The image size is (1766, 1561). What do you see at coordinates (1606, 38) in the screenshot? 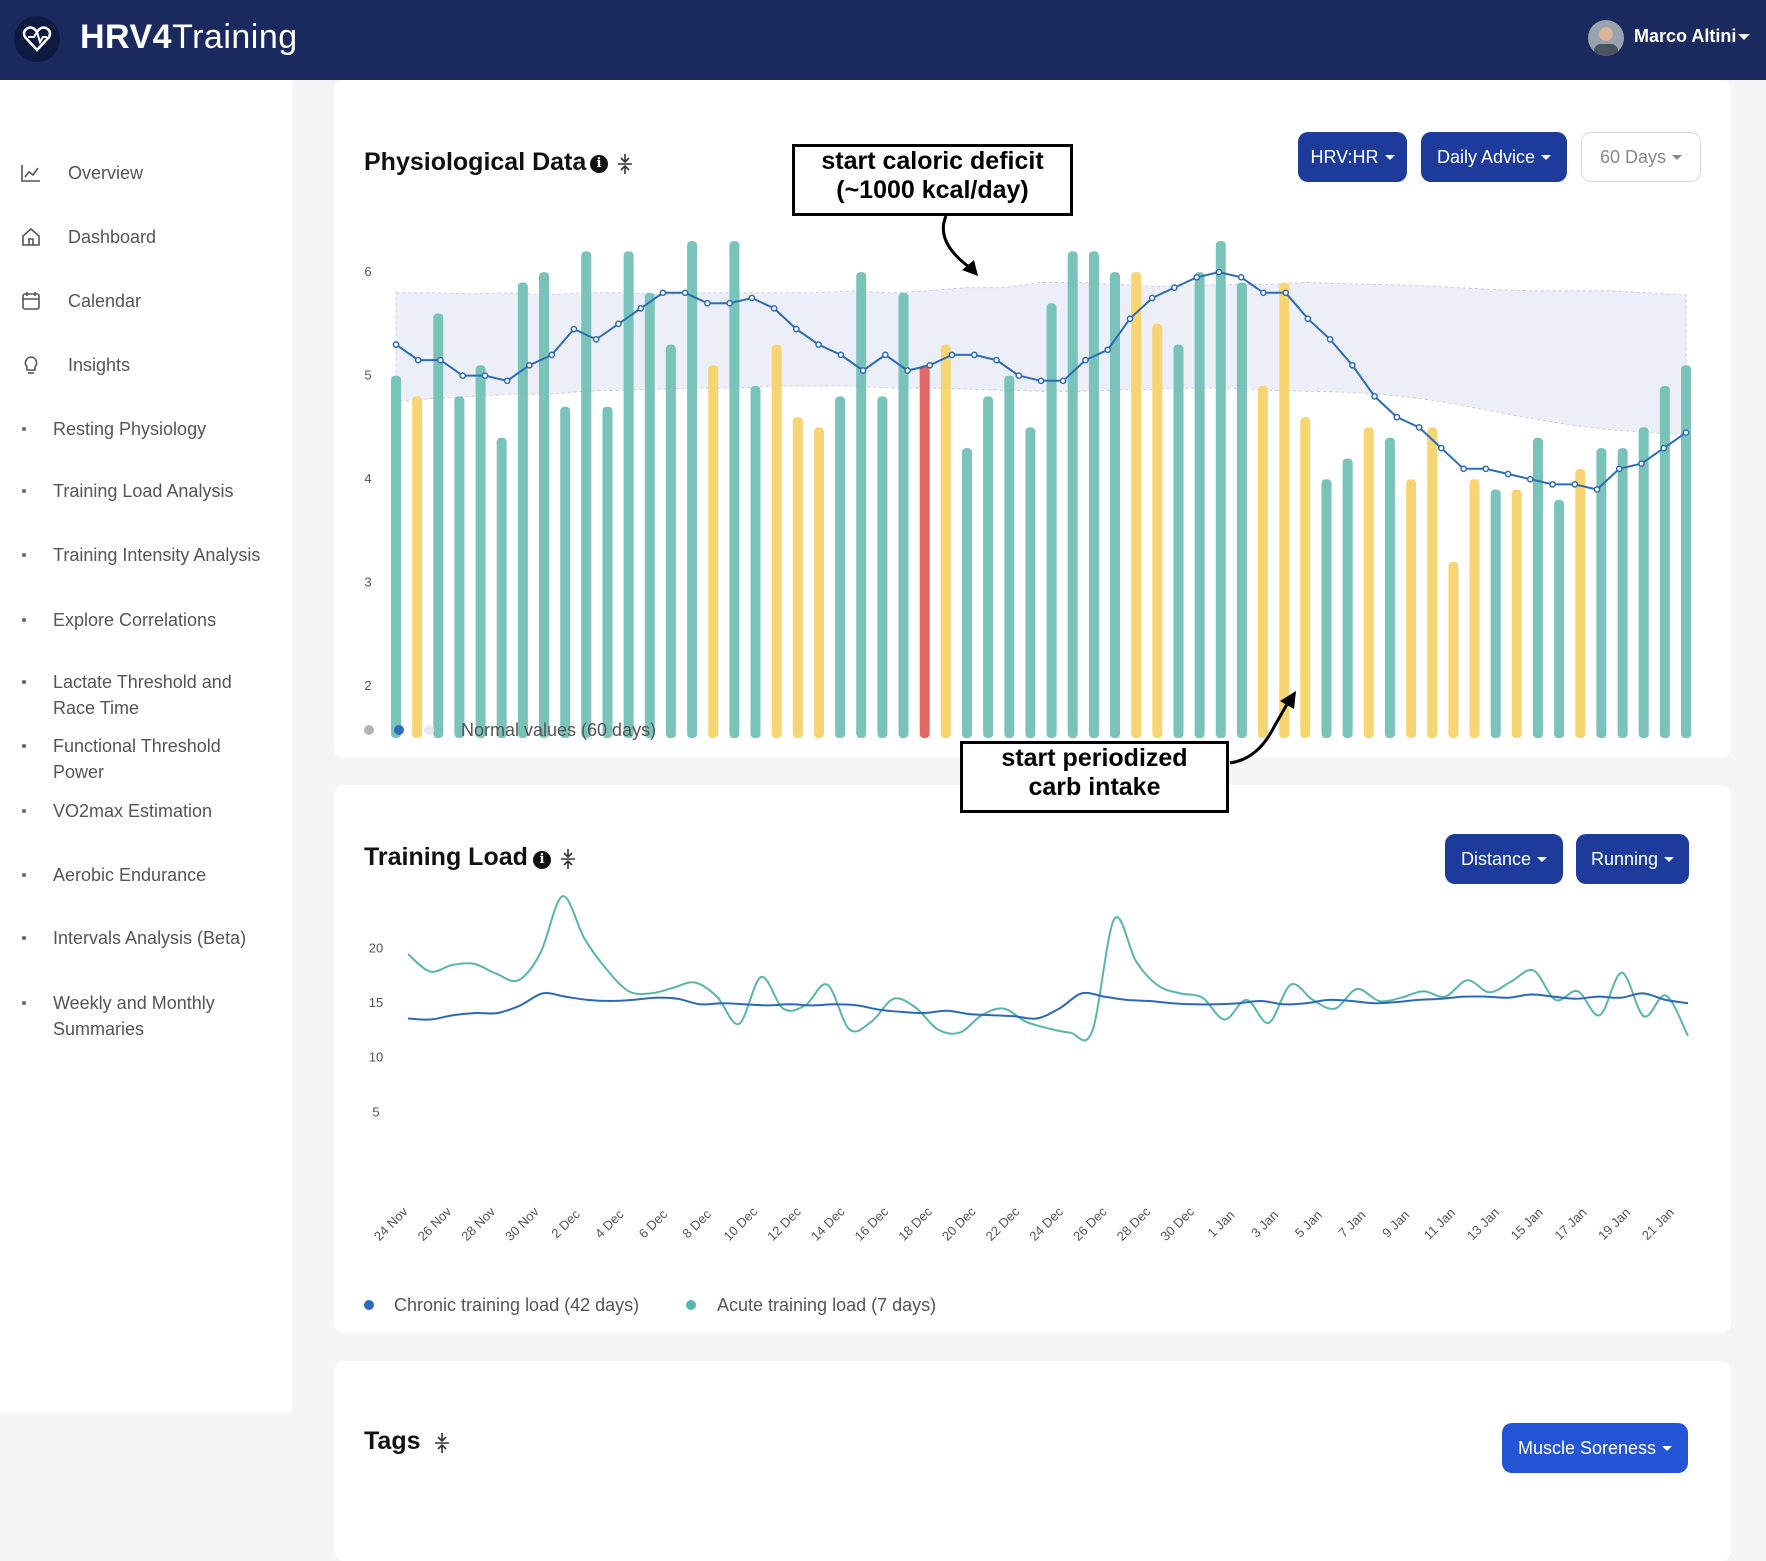
I see `avatar` at bounding box center [1606, 38].